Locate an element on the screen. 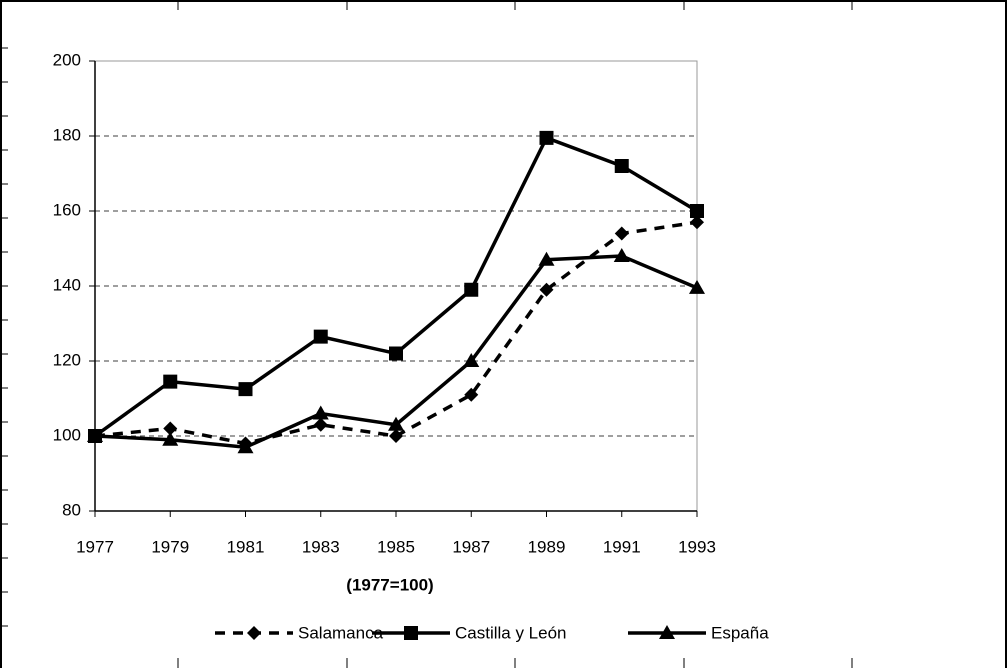 The image size is (1007, 668). legend-label: España is located at coordinates (740, 632).